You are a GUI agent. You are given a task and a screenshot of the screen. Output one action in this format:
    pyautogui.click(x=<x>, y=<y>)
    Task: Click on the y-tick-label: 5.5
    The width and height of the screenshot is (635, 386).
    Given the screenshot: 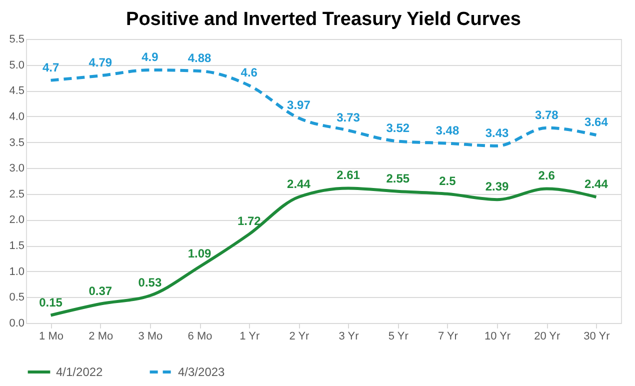 What is the action you would take?
    pyautogui.click(x=16, y=40)
    